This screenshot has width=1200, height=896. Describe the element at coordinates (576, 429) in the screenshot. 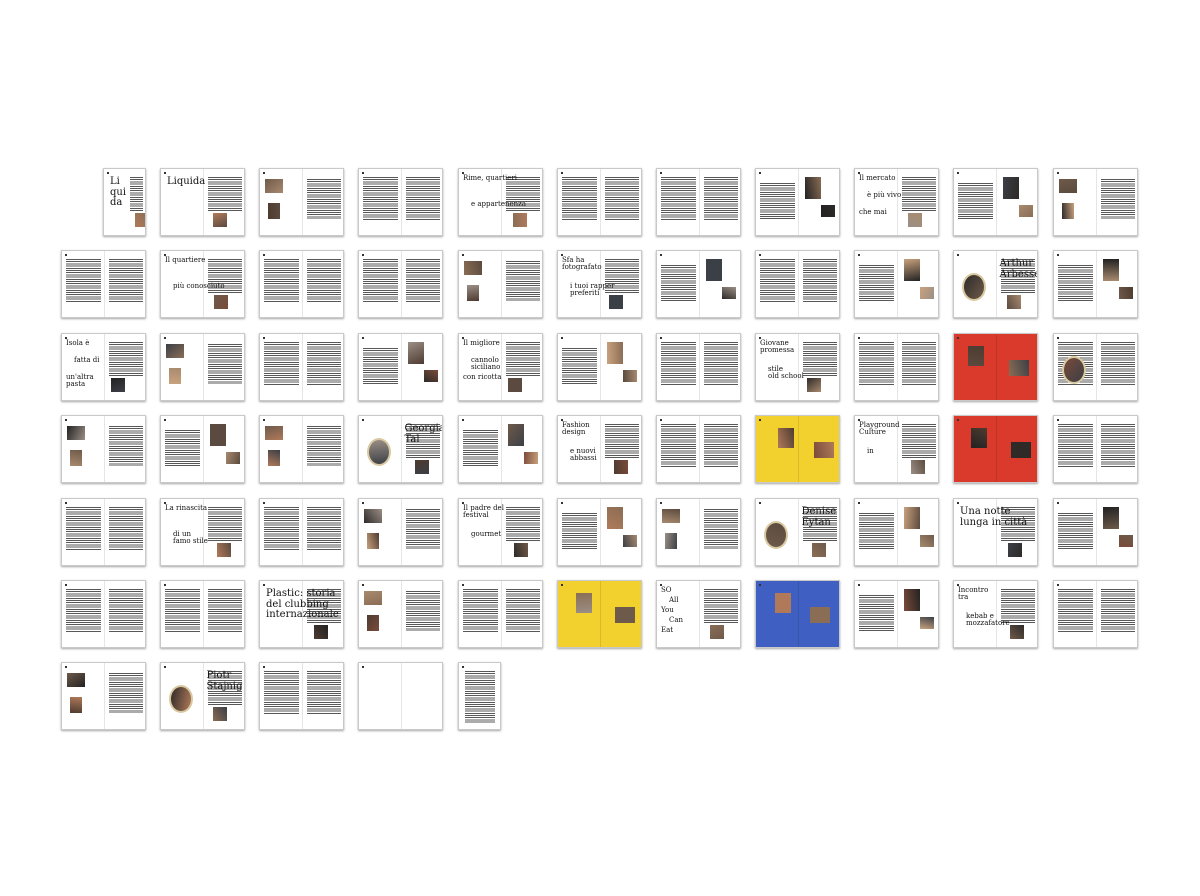

I see `spread-headline: Fashion design` at that location.